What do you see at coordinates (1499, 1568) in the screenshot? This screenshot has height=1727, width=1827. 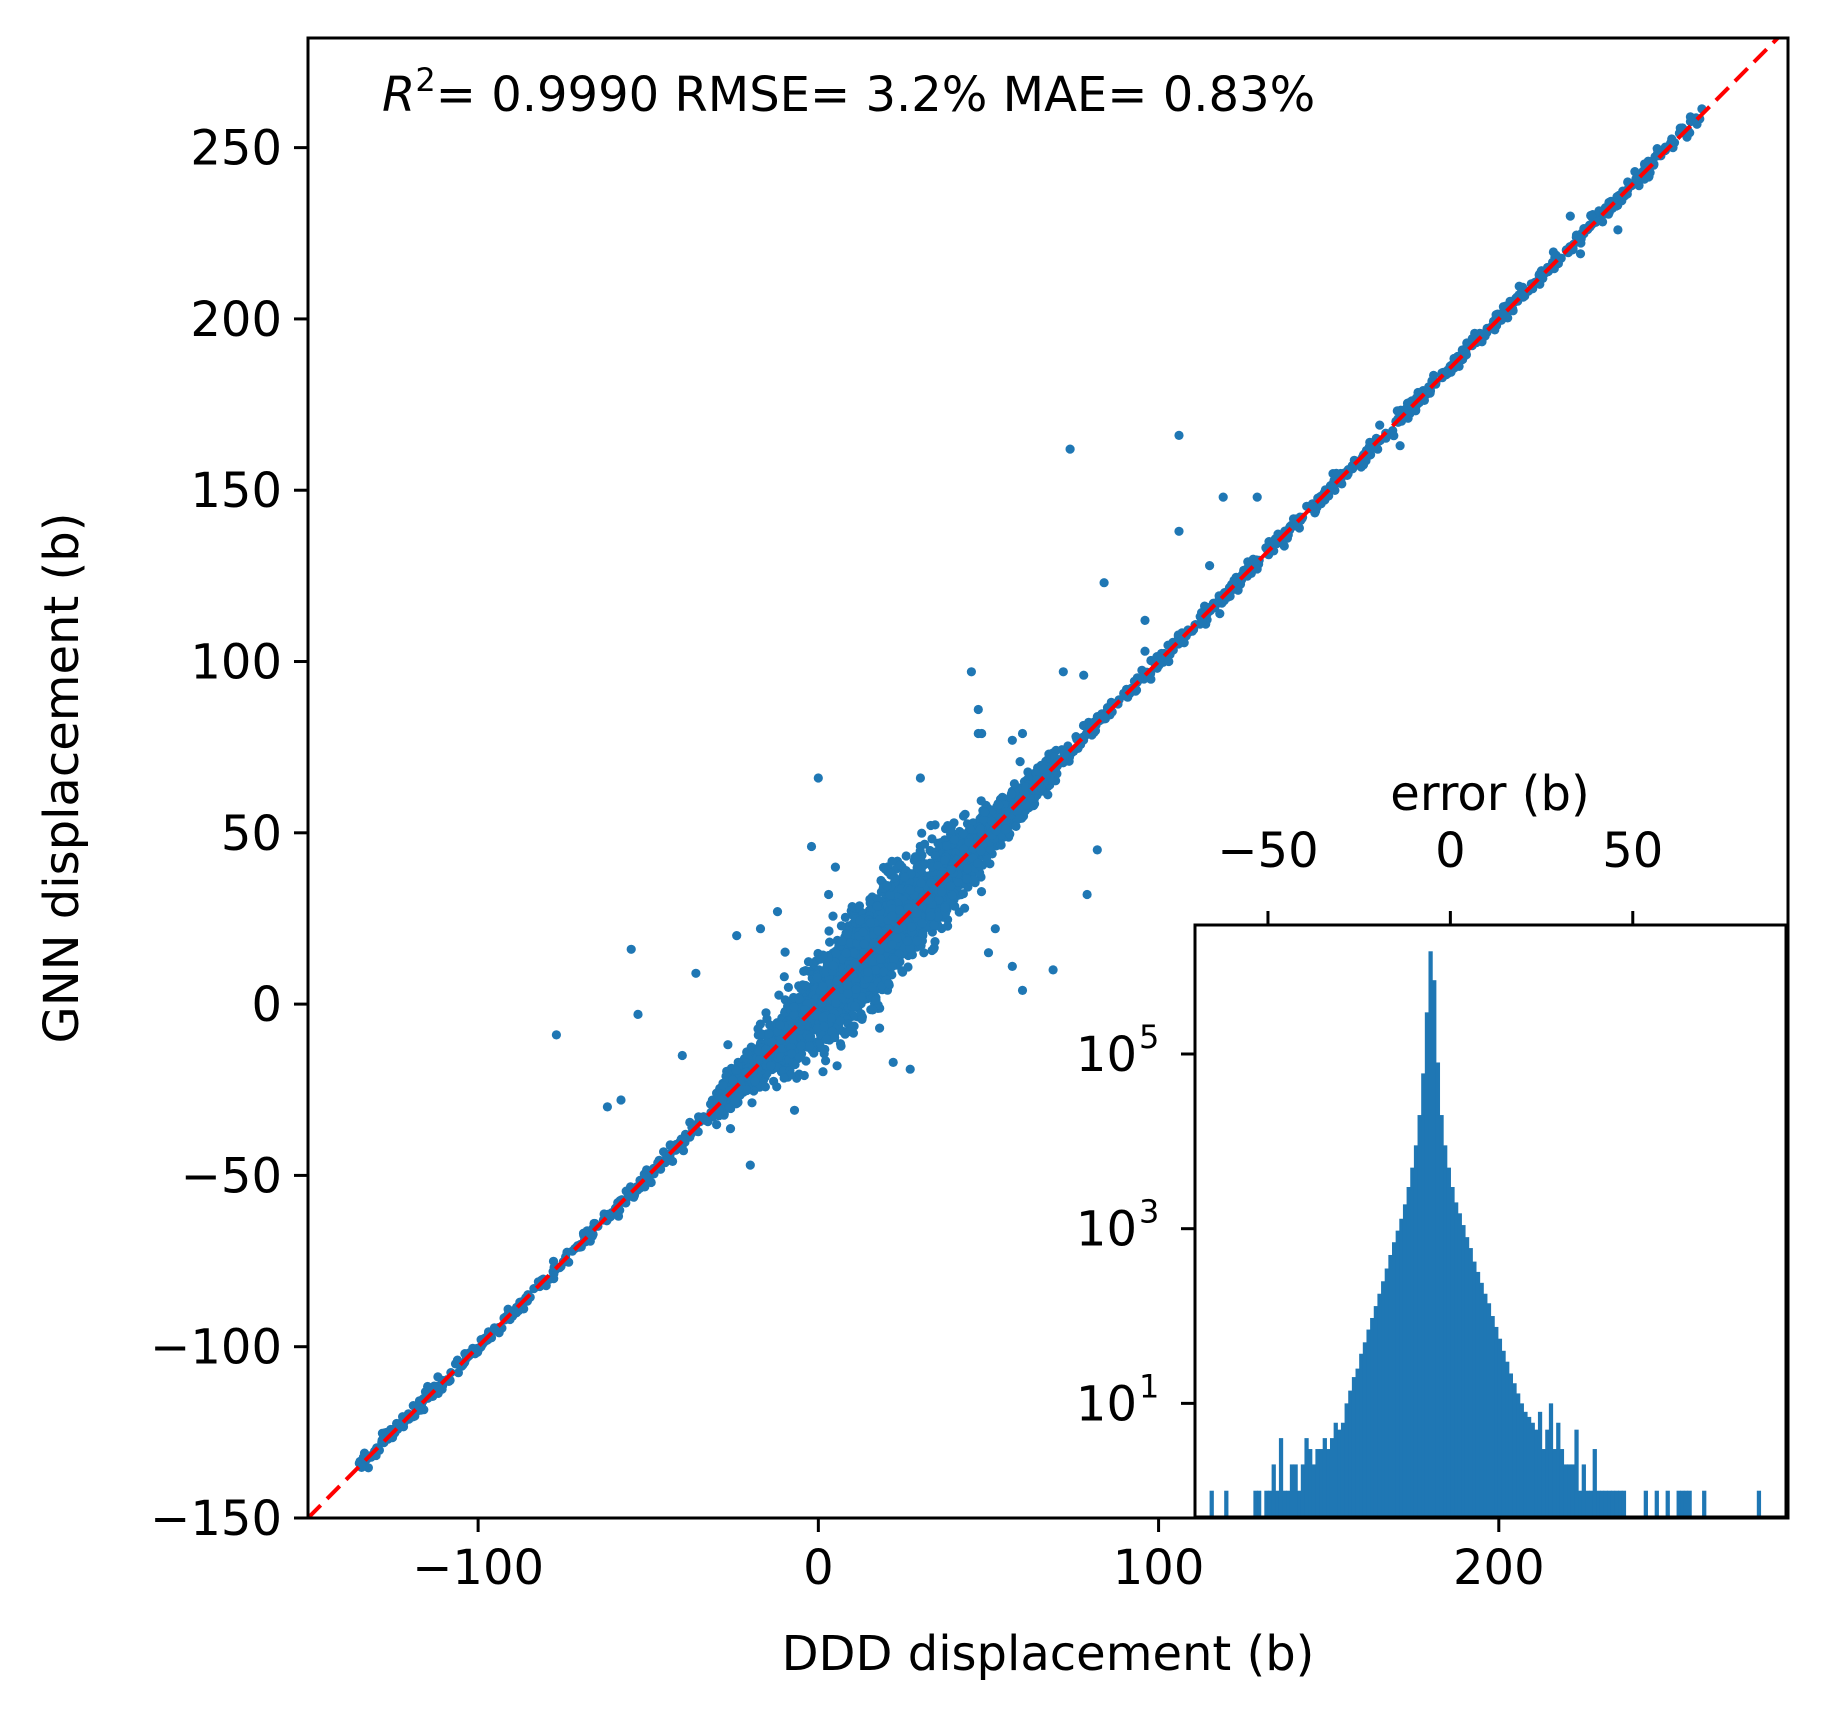 I see `x-tick-label: 200` at bounding box center [1499, 1568].